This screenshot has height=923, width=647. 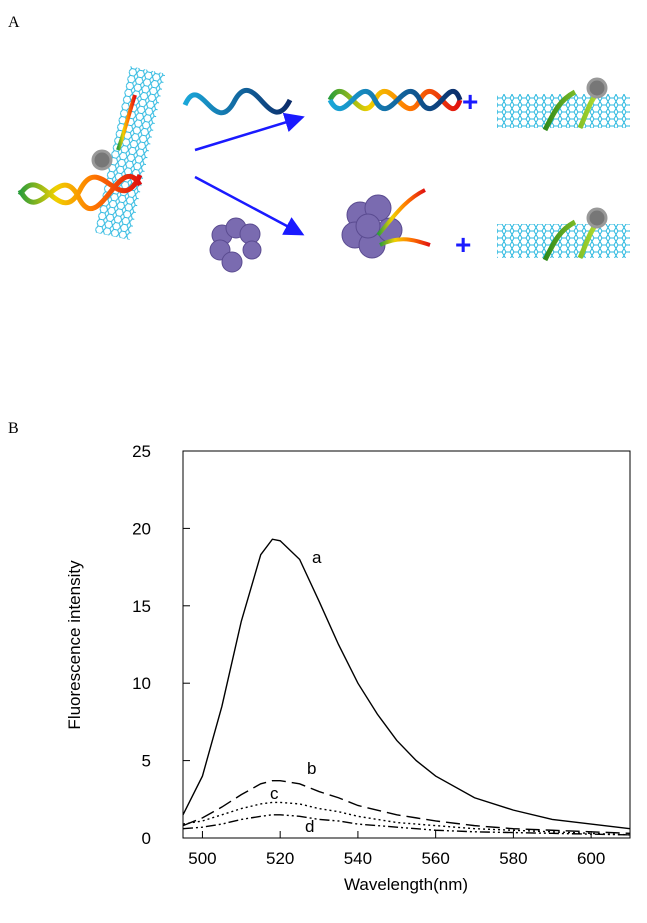 What do you see at coordinates (141, 528) in the screenshot?
I see `y-tick-label: 20` at bounding box center [141, 528].